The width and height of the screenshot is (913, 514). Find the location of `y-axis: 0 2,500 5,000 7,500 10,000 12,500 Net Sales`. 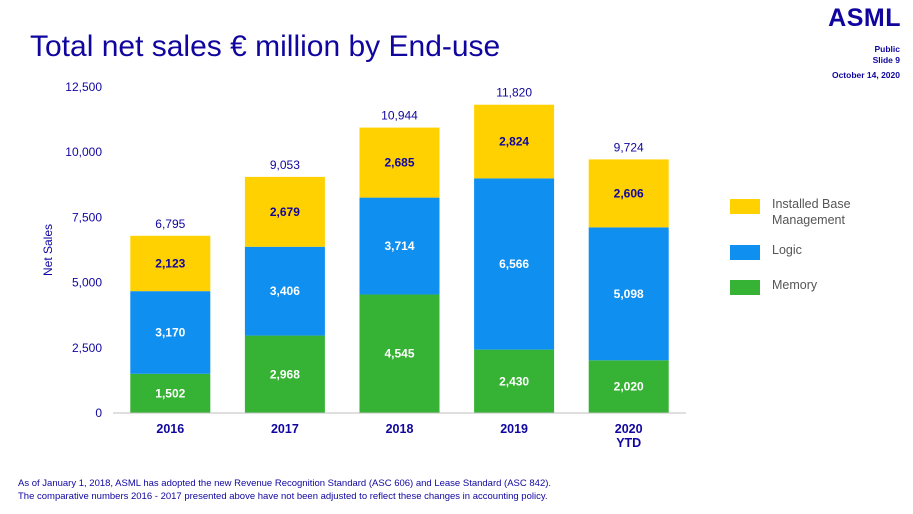

y-axis: 0 2,500 5,000 7,500 10,000 12,500 Net Sales is located at coordinates (71, 250).